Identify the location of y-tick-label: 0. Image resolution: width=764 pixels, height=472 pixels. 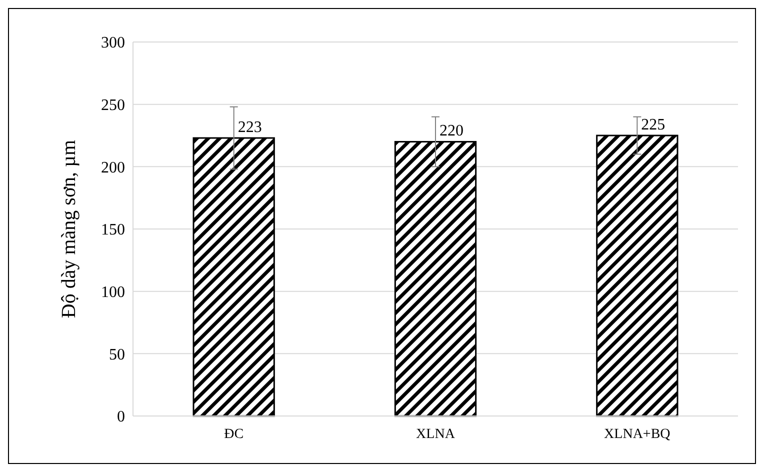
(121, 417).